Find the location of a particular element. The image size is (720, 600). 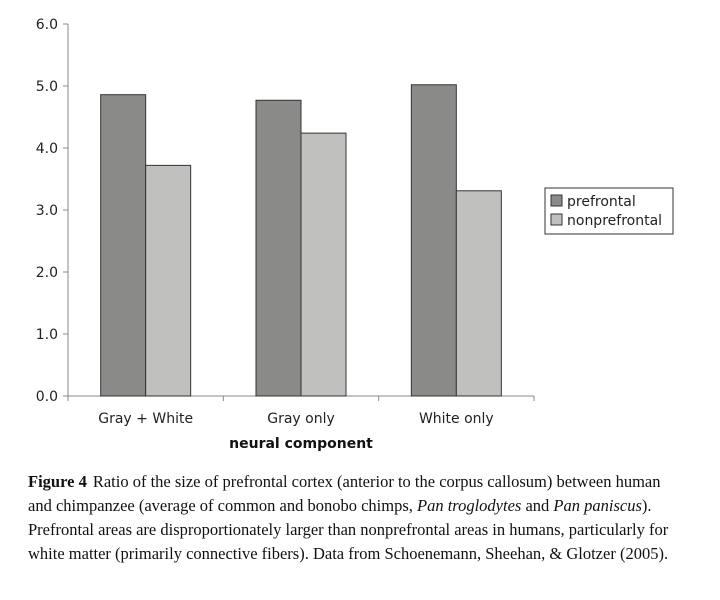

legend-label-nonprefrontal: nonprefrontal is located at coordinates (614, 221).